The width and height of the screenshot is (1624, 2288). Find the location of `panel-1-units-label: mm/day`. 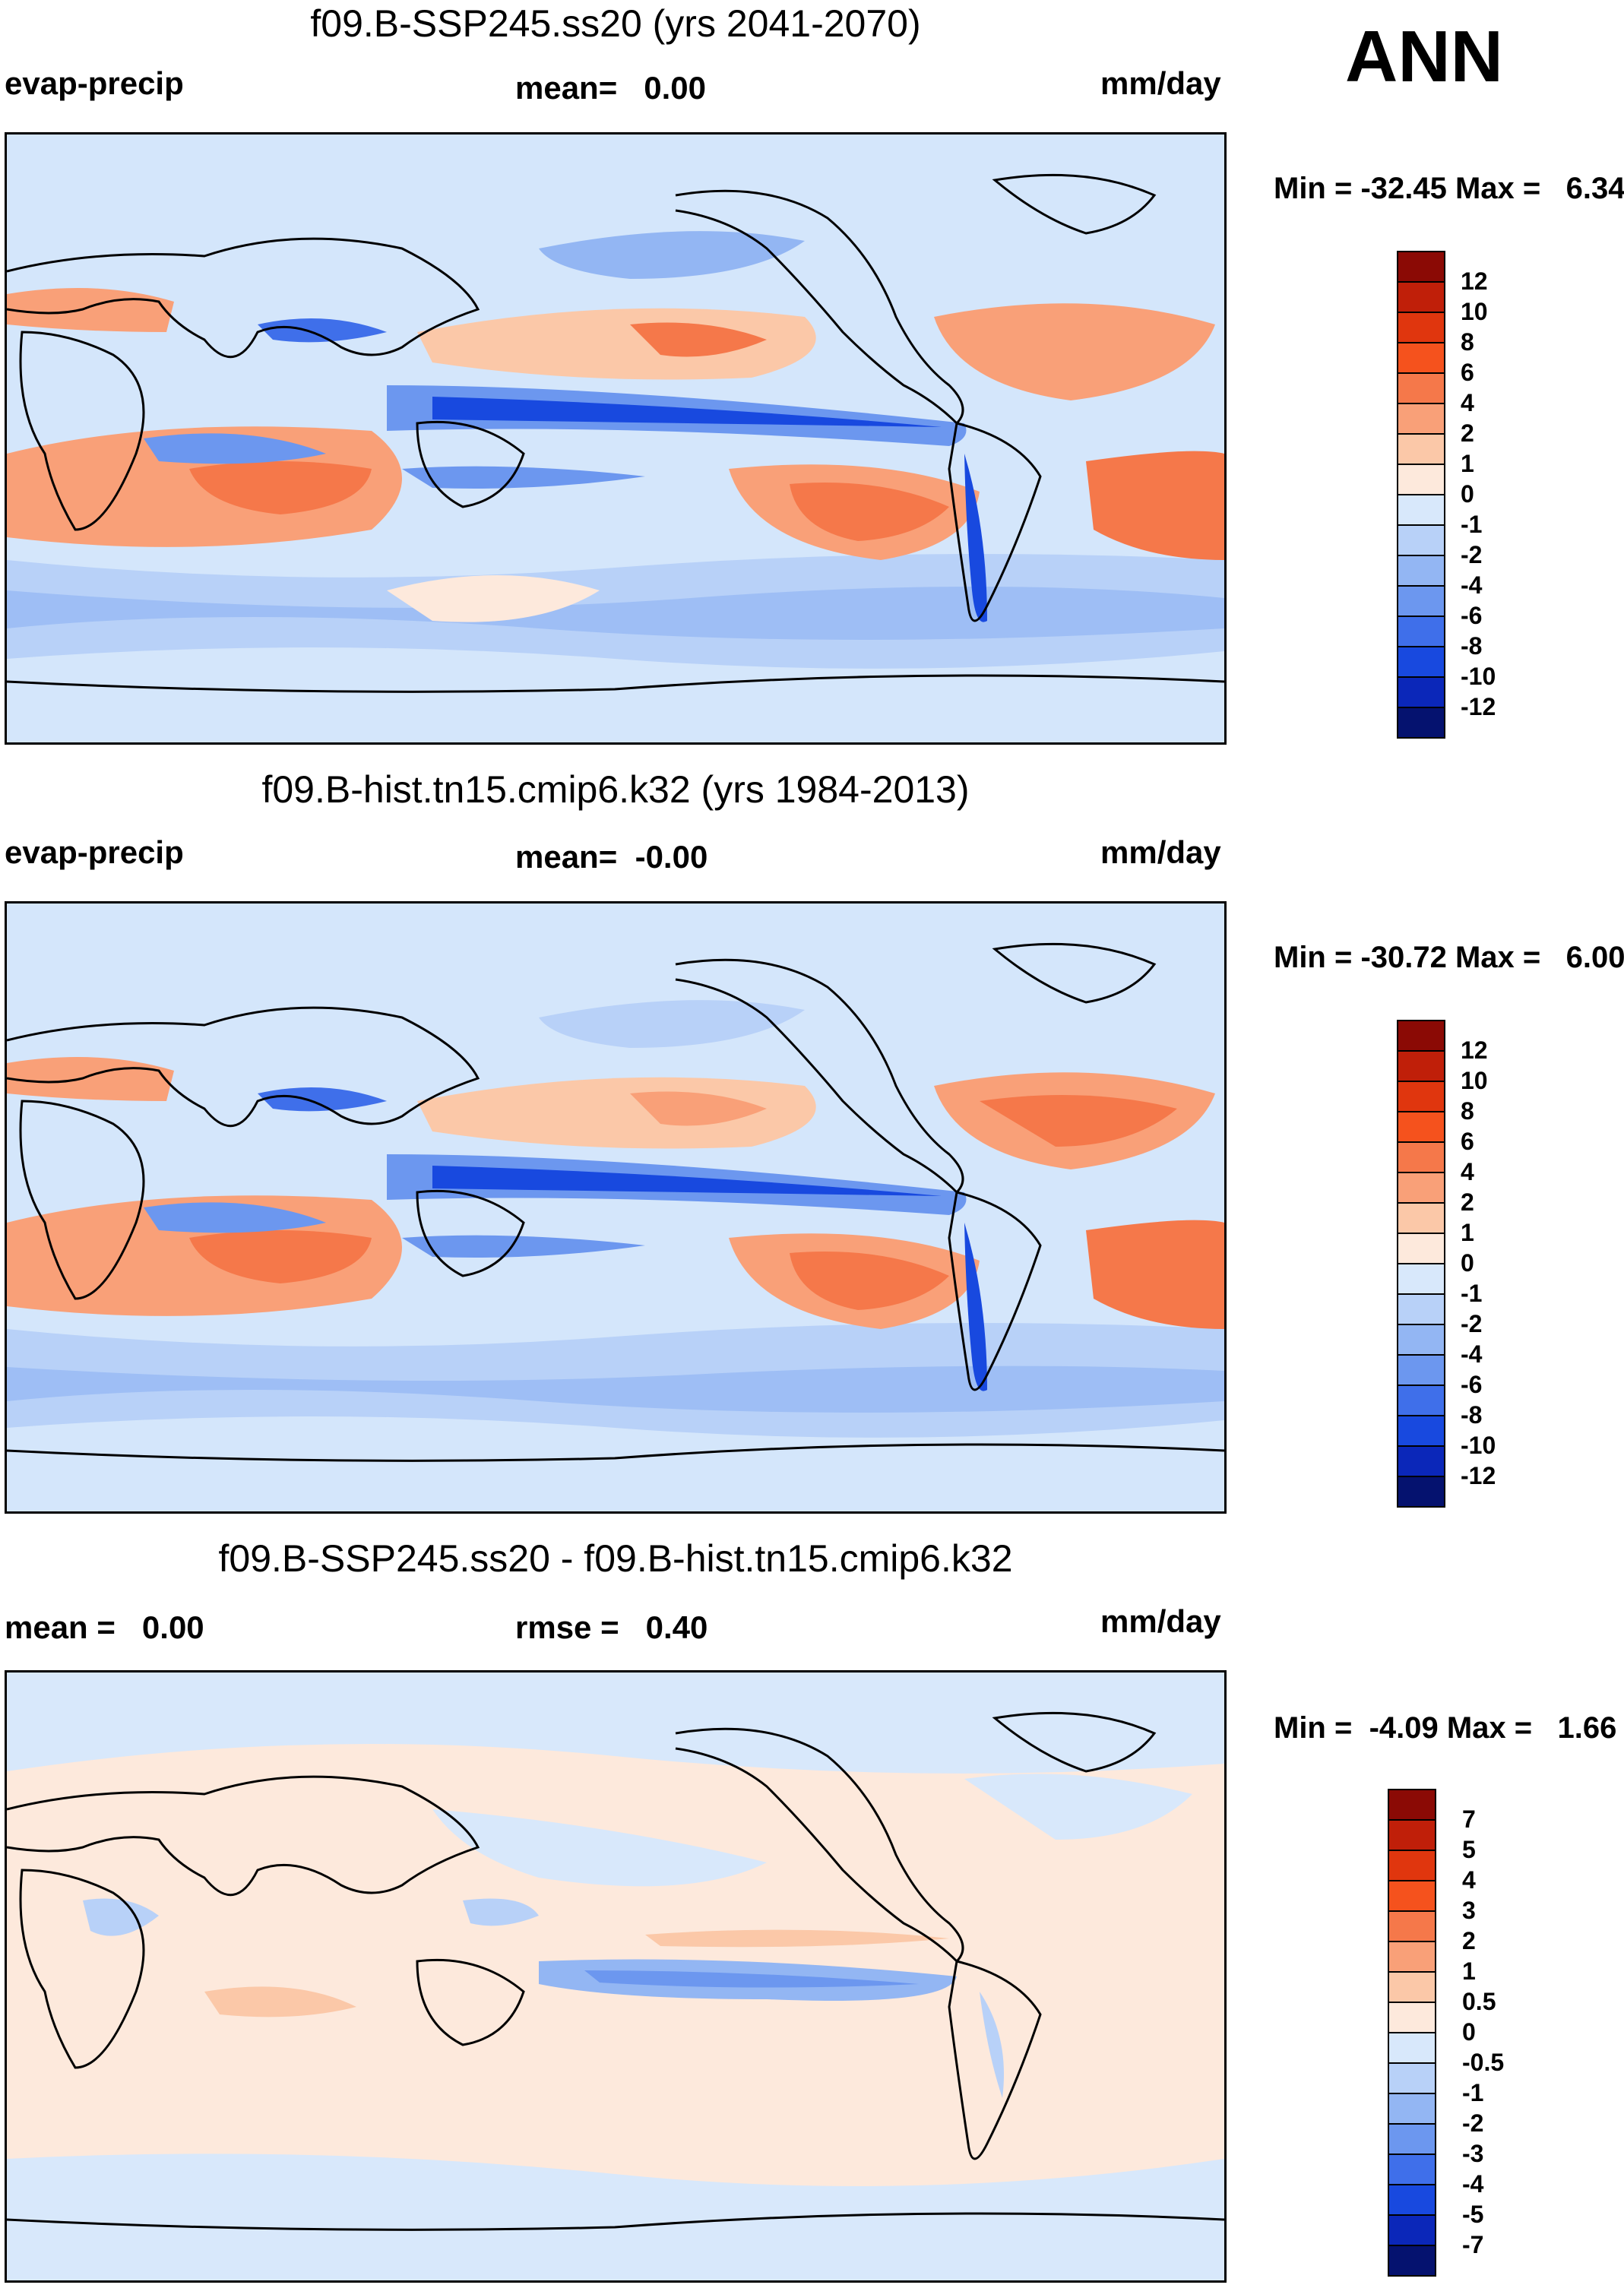

panel-1-units-label: mm/day is located at coordinates (1160, 83).